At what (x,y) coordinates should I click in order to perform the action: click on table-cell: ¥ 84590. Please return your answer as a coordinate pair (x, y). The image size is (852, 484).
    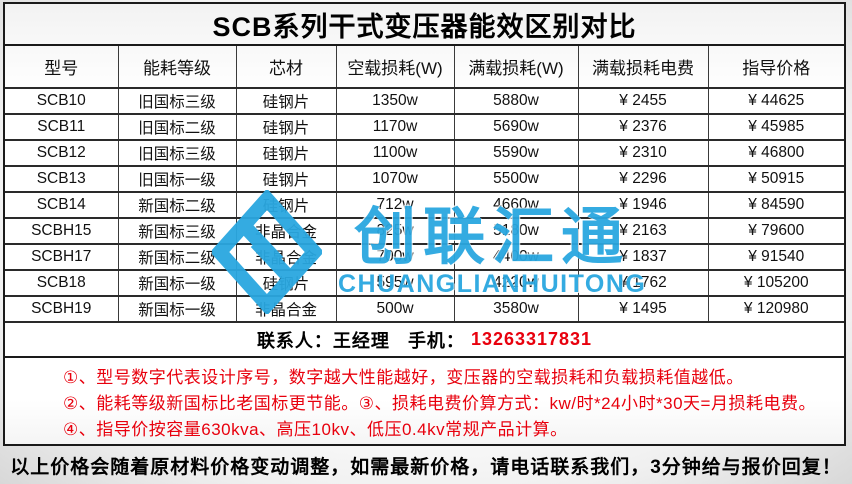
    Looking at the image, I should click on (776, 205).